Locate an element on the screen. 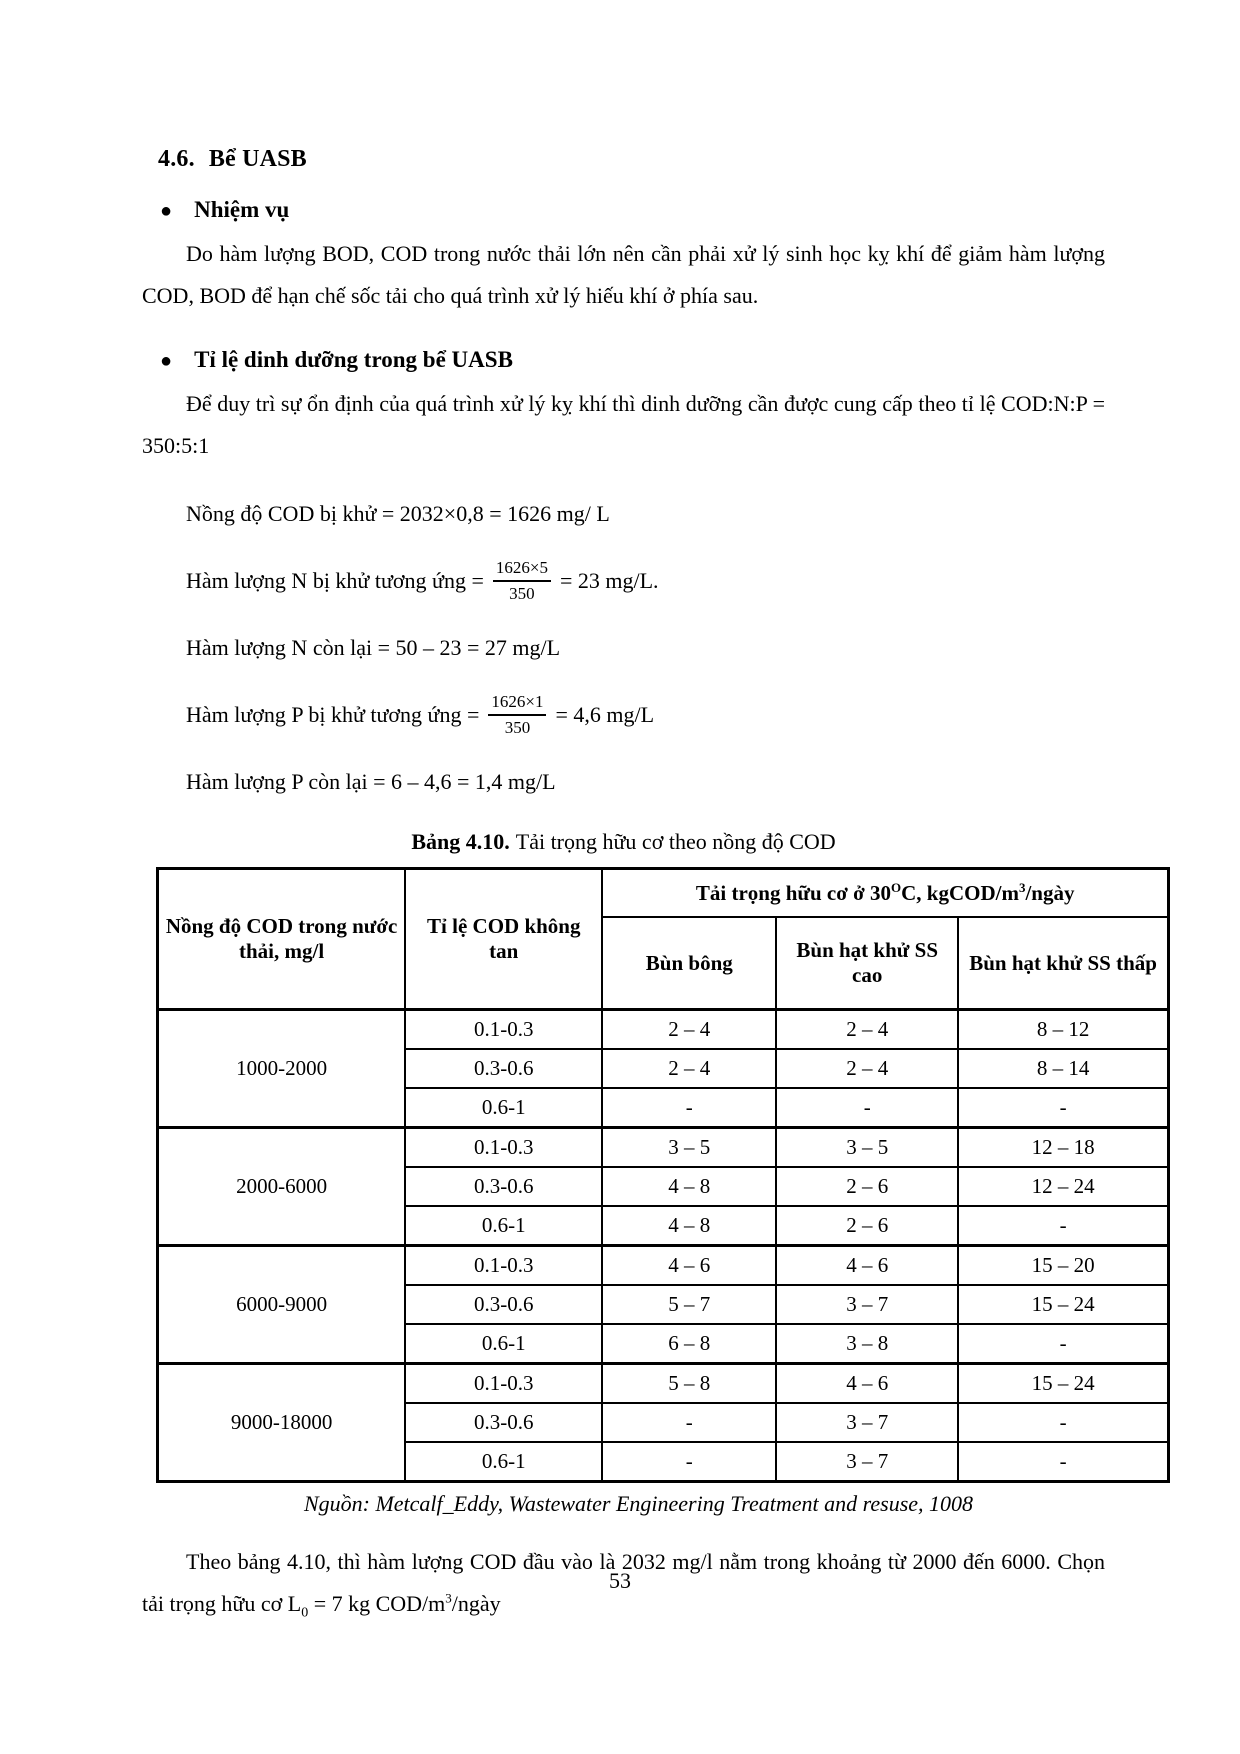 The width and height of the screenshot is (1240, 1754). fraction: 1626×1 350 is located at coordinates (517, 715).